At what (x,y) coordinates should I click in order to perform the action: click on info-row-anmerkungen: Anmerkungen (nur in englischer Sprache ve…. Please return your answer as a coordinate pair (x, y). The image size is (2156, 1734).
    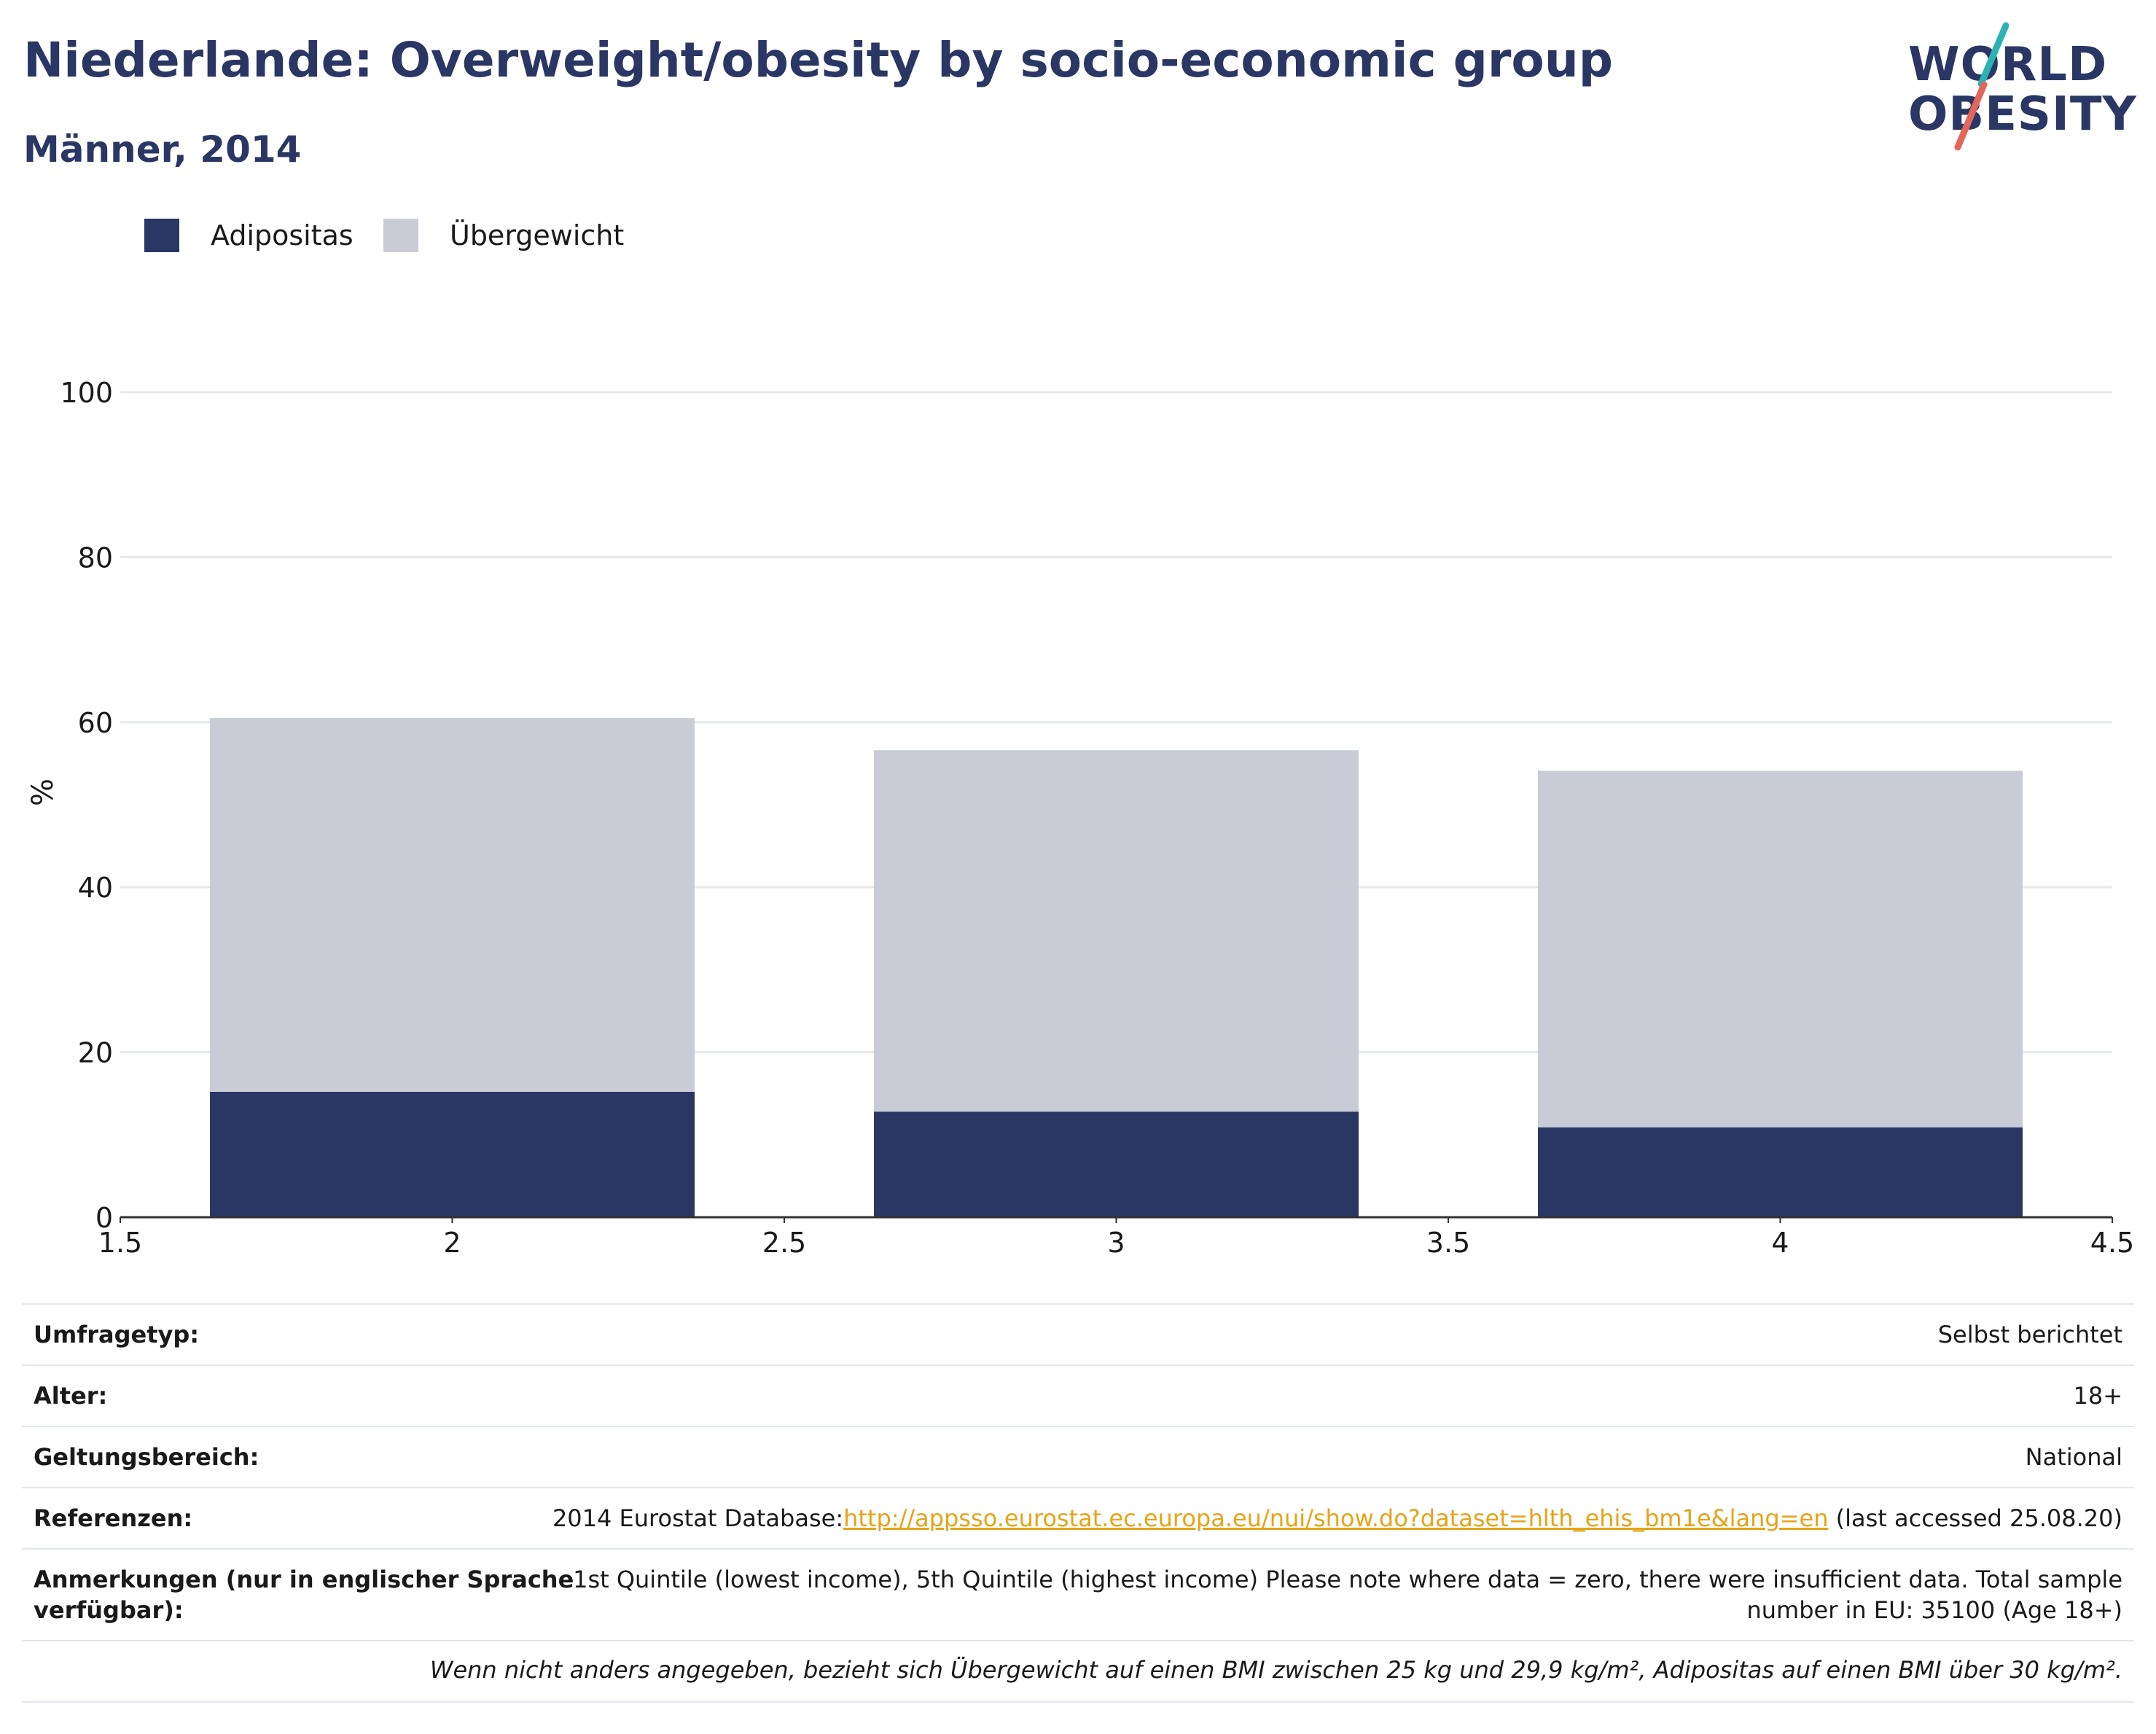
    Looking at the image, I should click on (1078, 1594).